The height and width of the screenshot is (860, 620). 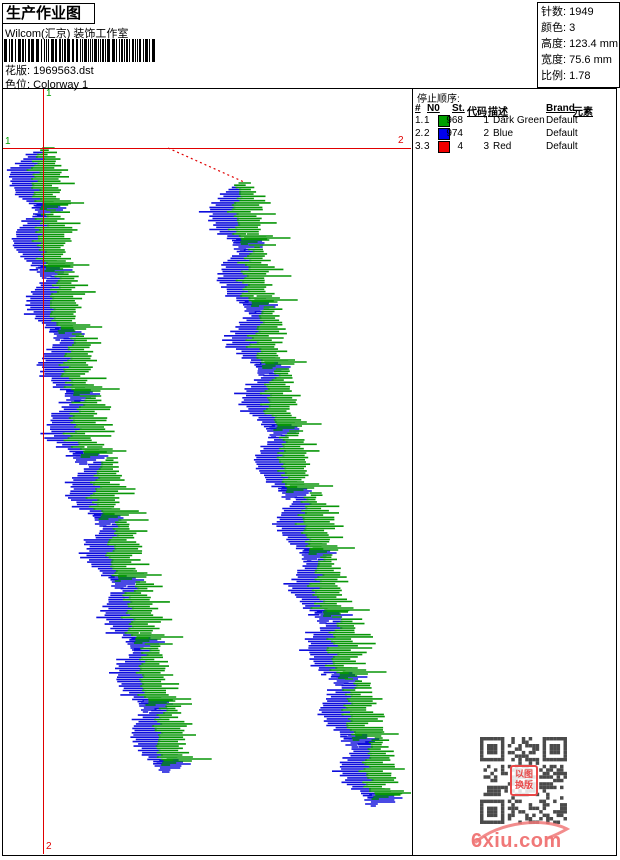 What do you see at coordinates (419, 146) in the screenshot?
I see `table-row-num: 3.` at bounding box center [419, 146].